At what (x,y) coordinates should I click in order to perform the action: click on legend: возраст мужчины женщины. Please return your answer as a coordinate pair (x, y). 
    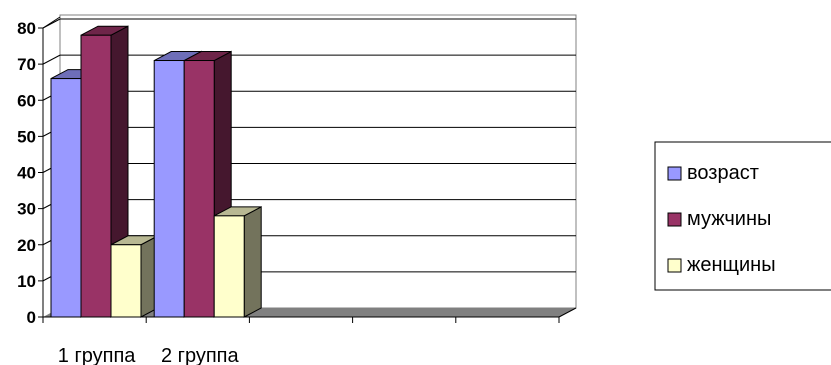
    Looking at the image, I should click on (742, 216).